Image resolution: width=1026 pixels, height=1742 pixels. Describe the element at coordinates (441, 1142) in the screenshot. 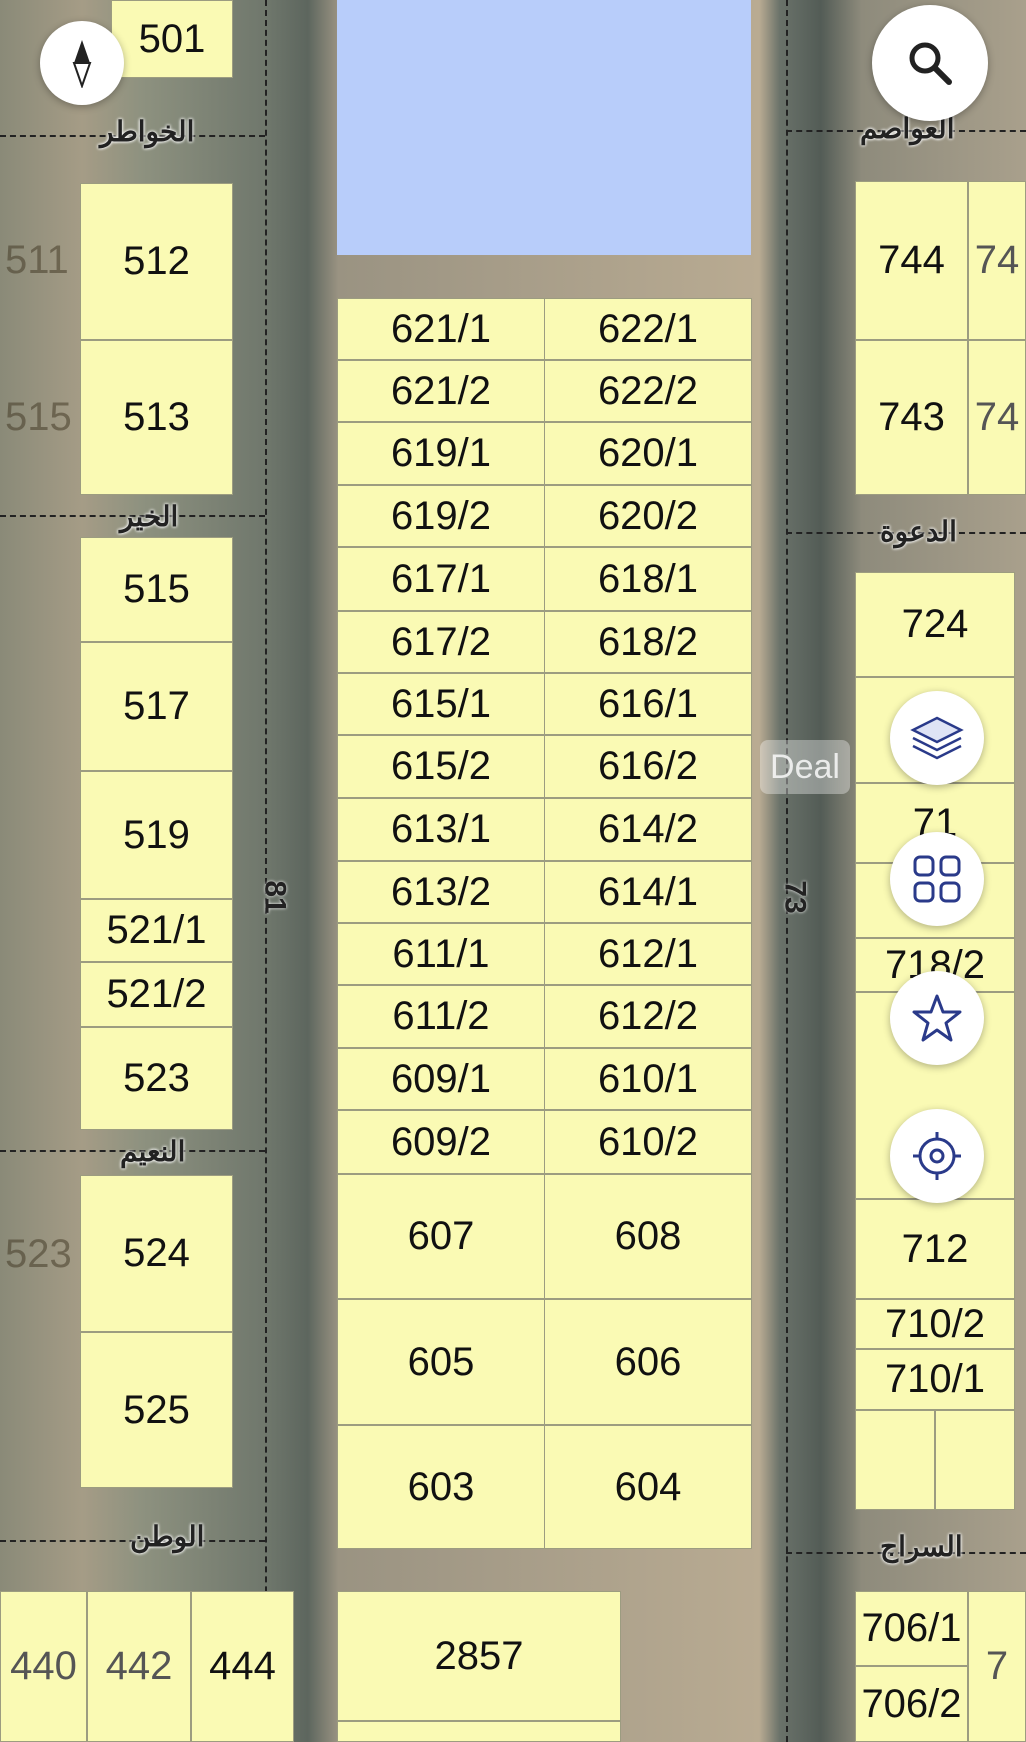

I see `parcel: 609/2` at that location.